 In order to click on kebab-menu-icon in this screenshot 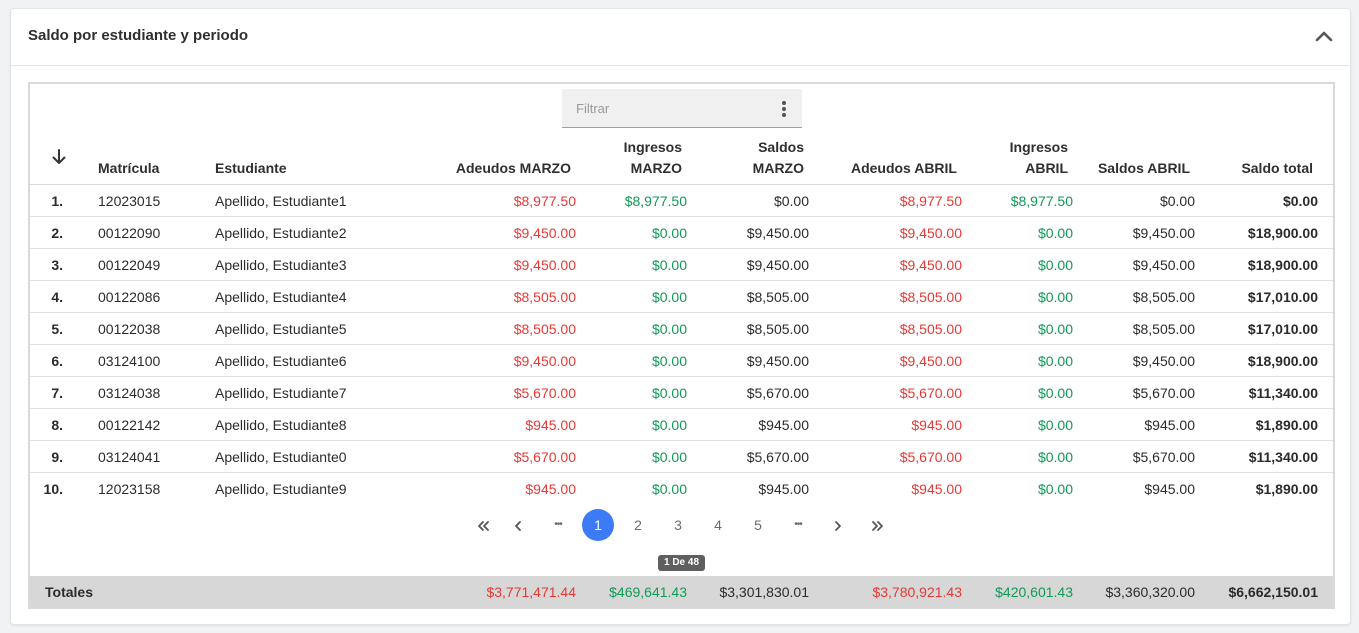, I will do `click(784, 109)`.